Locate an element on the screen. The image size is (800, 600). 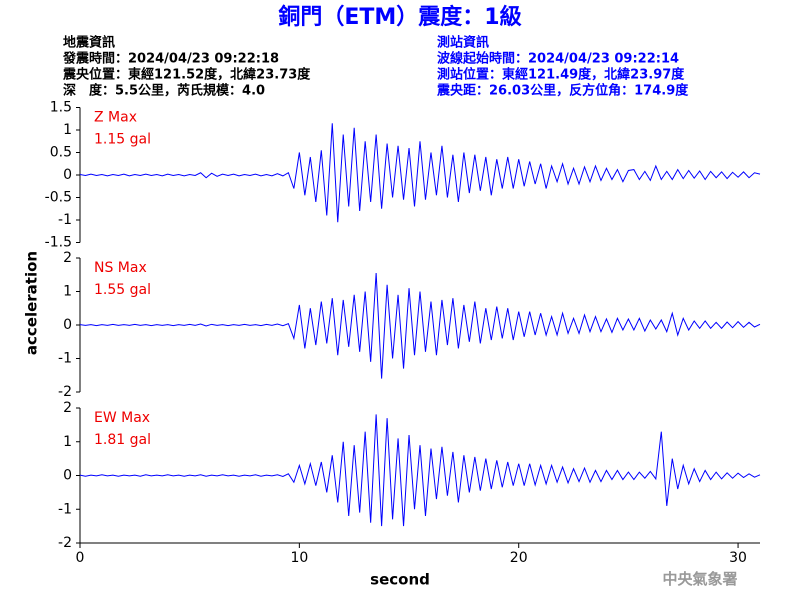
x-tick-label: 0 is located at coordinates (80, 558).